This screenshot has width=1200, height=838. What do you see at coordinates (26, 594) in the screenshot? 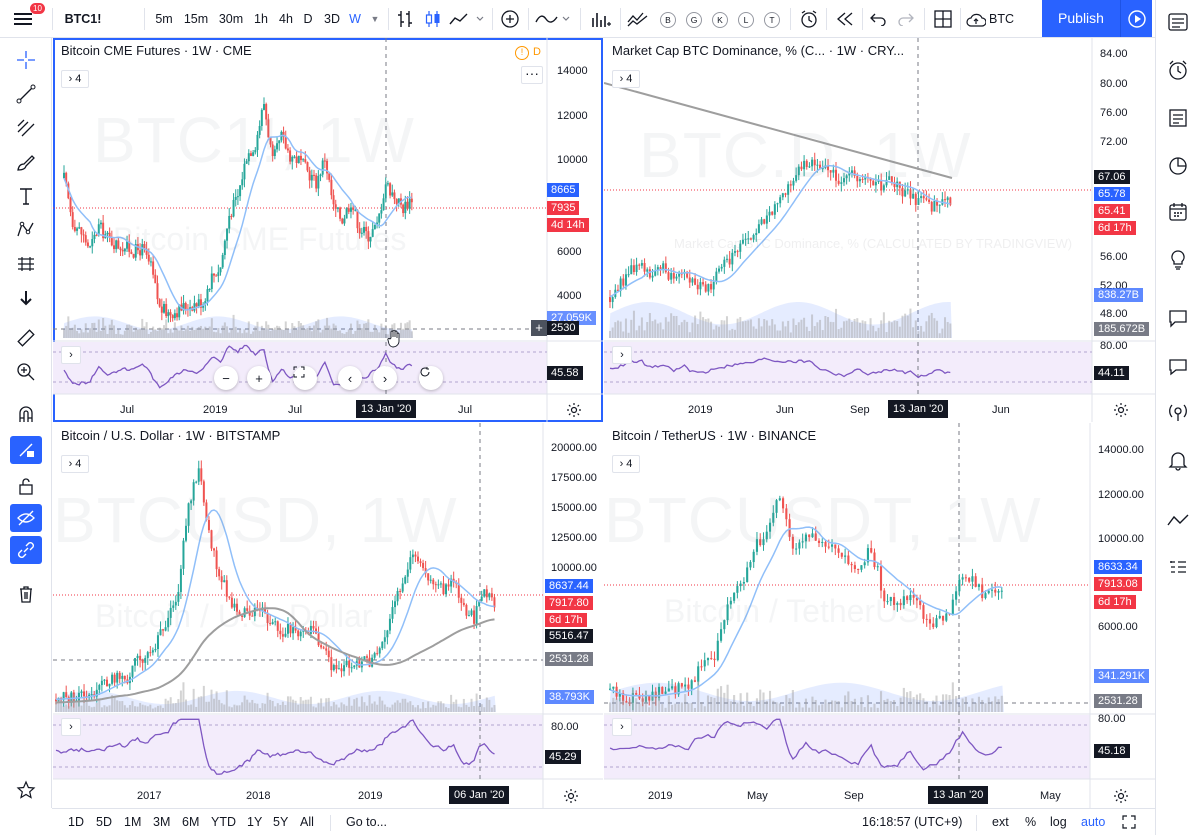
I see `trash-icon` at bounding box center [26, 594].